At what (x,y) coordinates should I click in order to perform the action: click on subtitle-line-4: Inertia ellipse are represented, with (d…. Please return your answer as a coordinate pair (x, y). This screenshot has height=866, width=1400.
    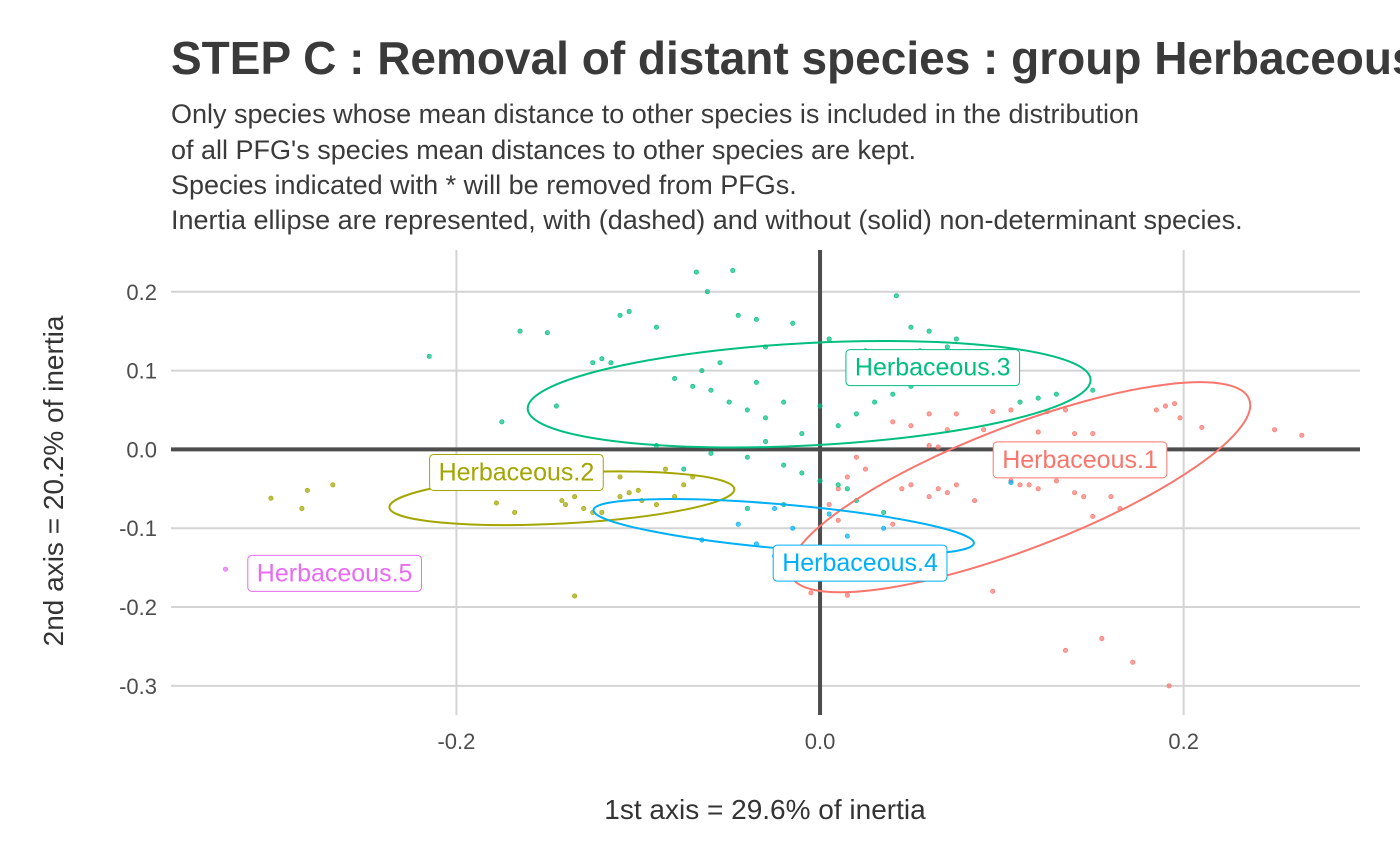
    Looking at the image, I should click on (707, 220).